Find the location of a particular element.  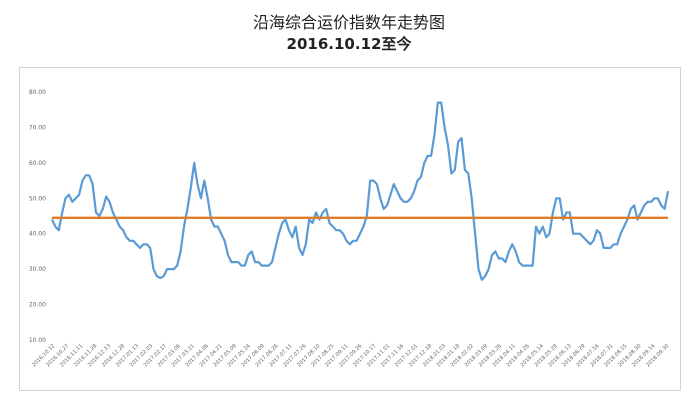

chart-title: 沿海综合运价指数年走势图 is located at coordinates (348, 22).